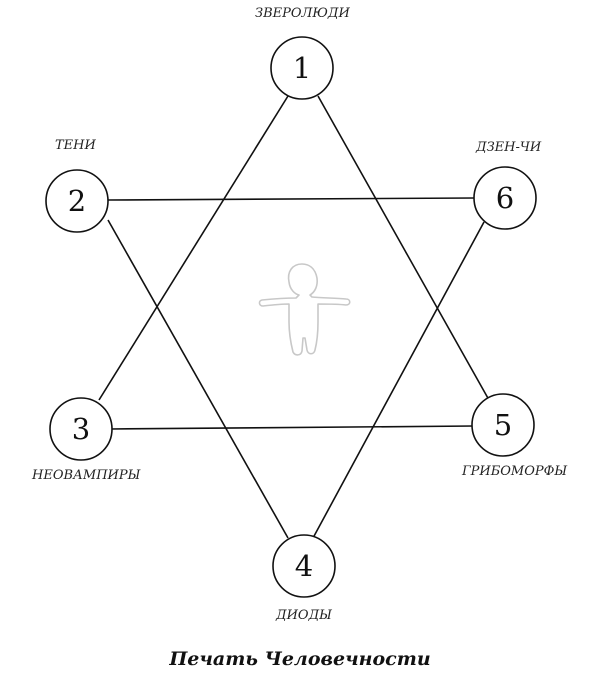 The width and height of the screenshot is (600, 678). Describe the element at coordinates (75, 145) in the screenshot. I see `node-2-label: ТЕНИ` at that location.